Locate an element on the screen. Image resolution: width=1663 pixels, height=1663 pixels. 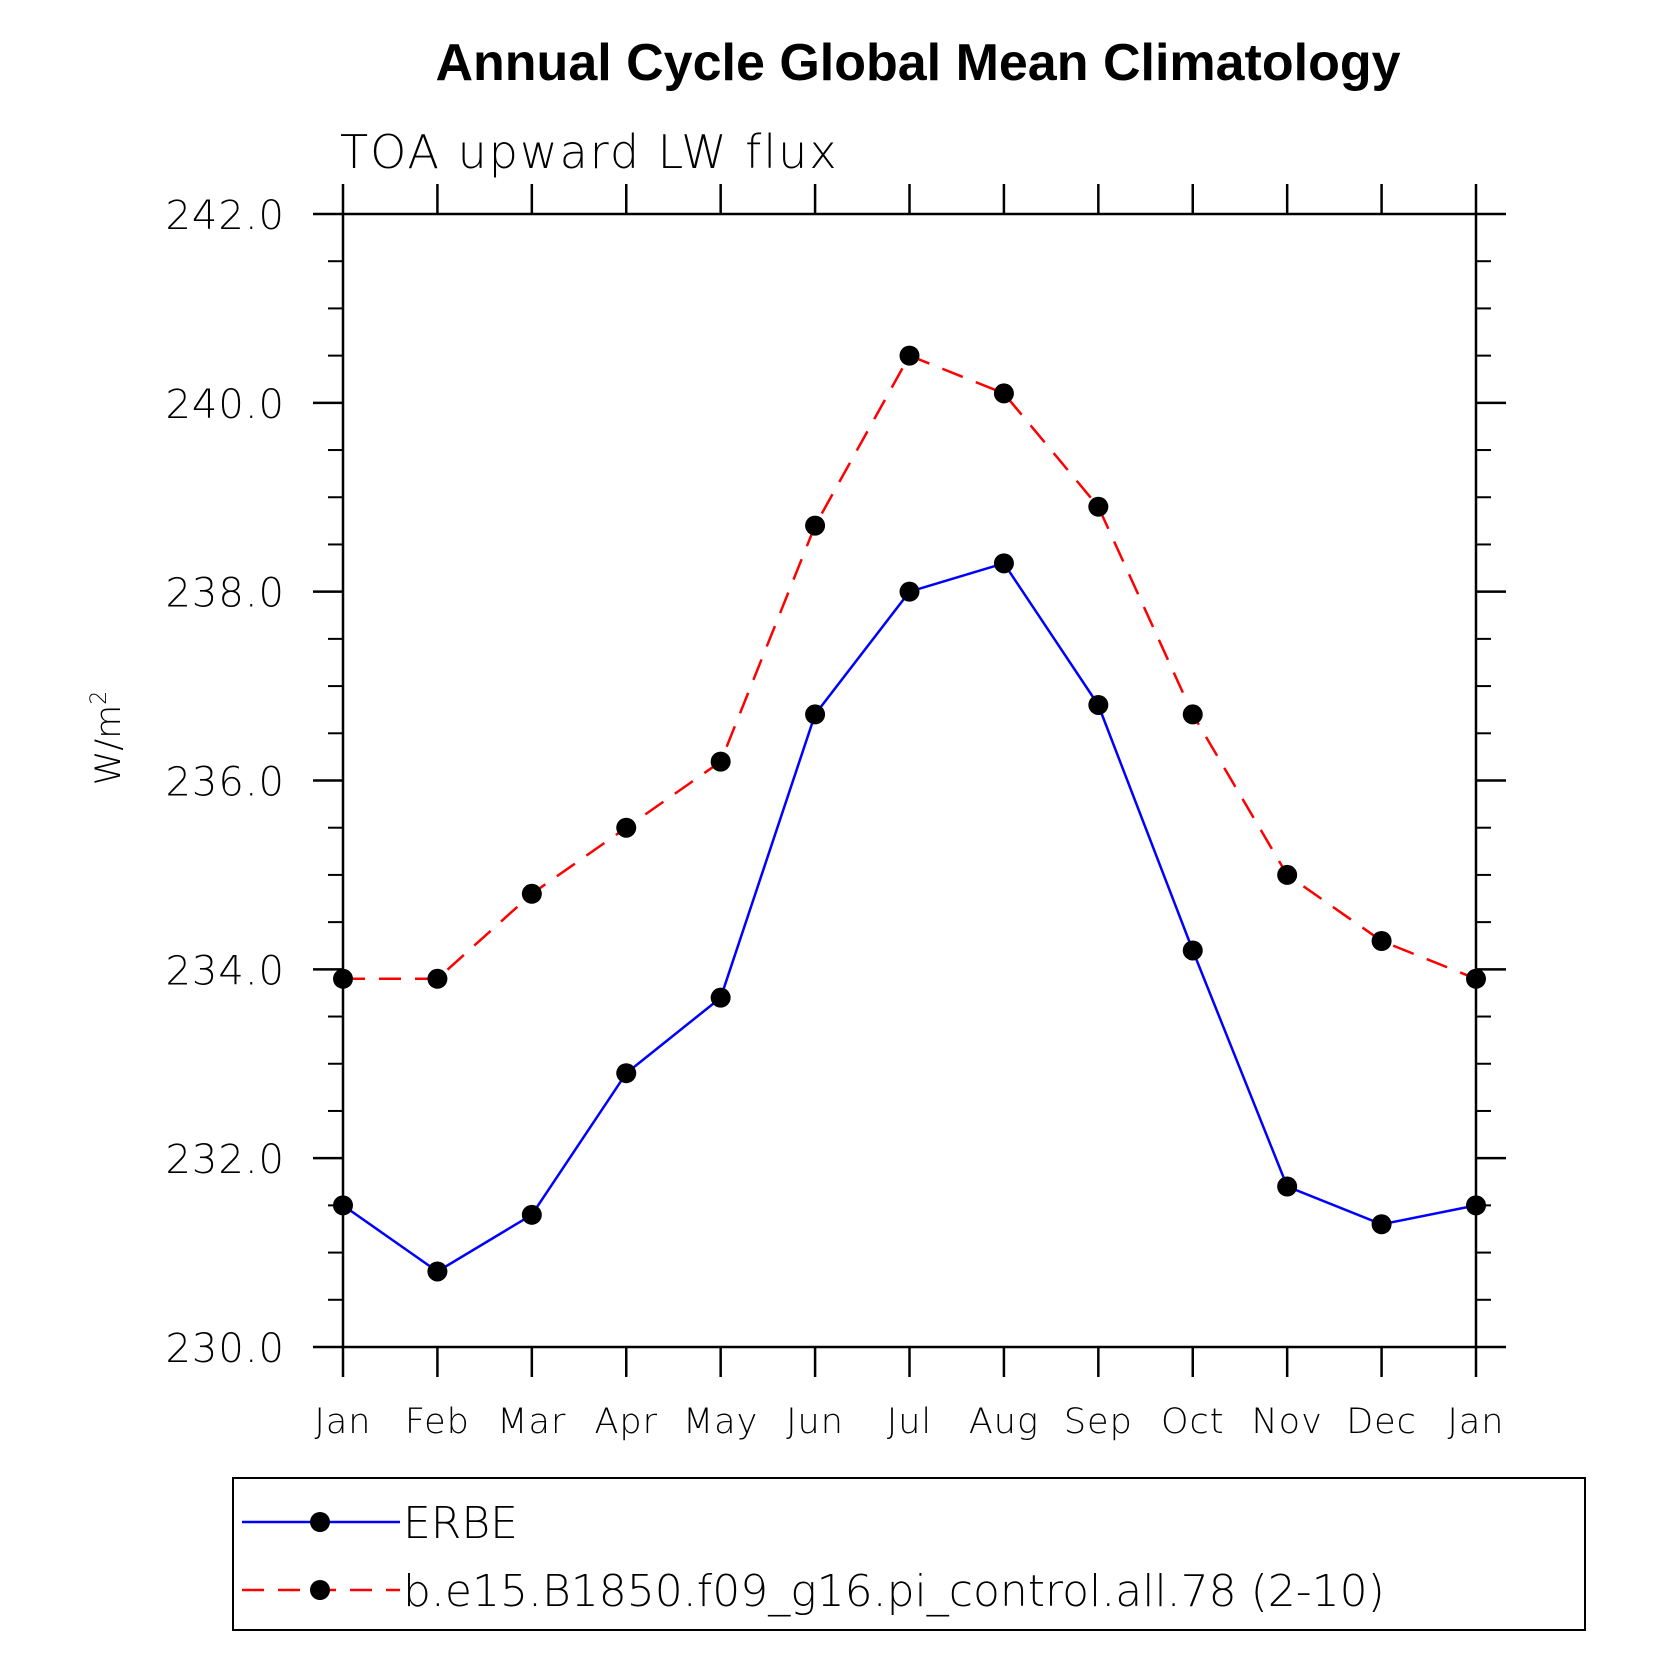
svg-text: W/m2 is located at coordinates (108, 738).